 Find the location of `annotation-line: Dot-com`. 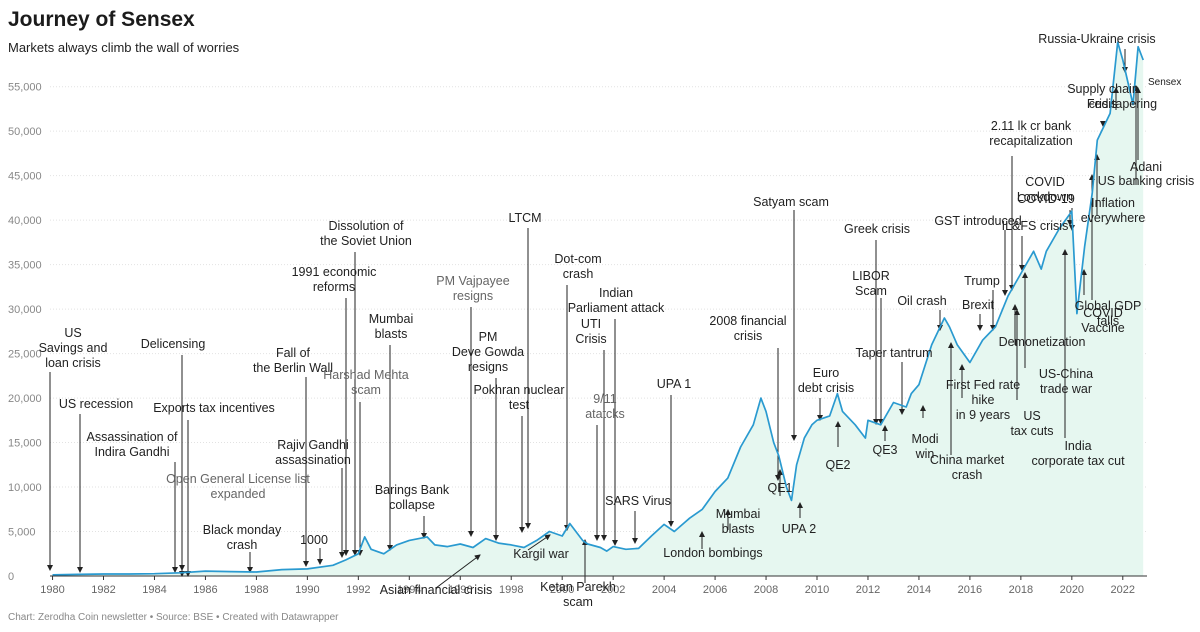

annotation-line: Dot-com is located at coordinates (577, 259).